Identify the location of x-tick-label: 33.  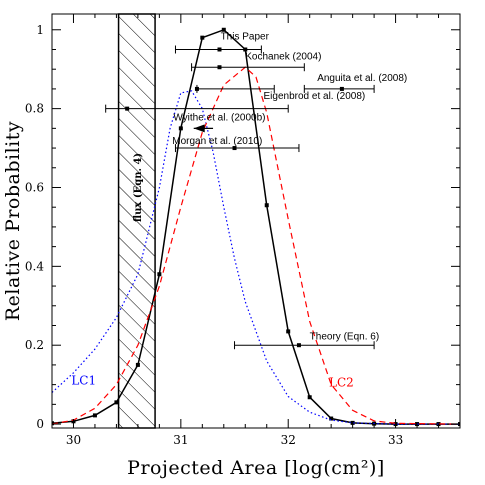
(395, 440).